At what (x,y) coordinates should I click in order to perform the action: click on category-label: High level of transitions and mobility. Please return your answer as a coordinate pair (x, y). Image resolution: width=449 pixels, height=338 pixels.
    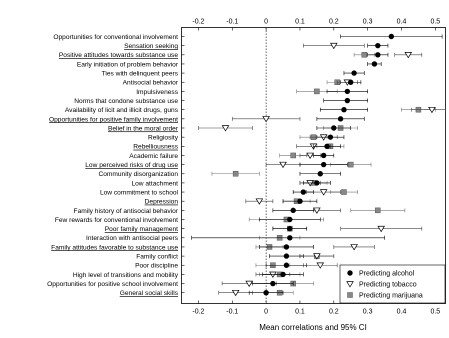
    Looking at the image, I should click on (126, 275).